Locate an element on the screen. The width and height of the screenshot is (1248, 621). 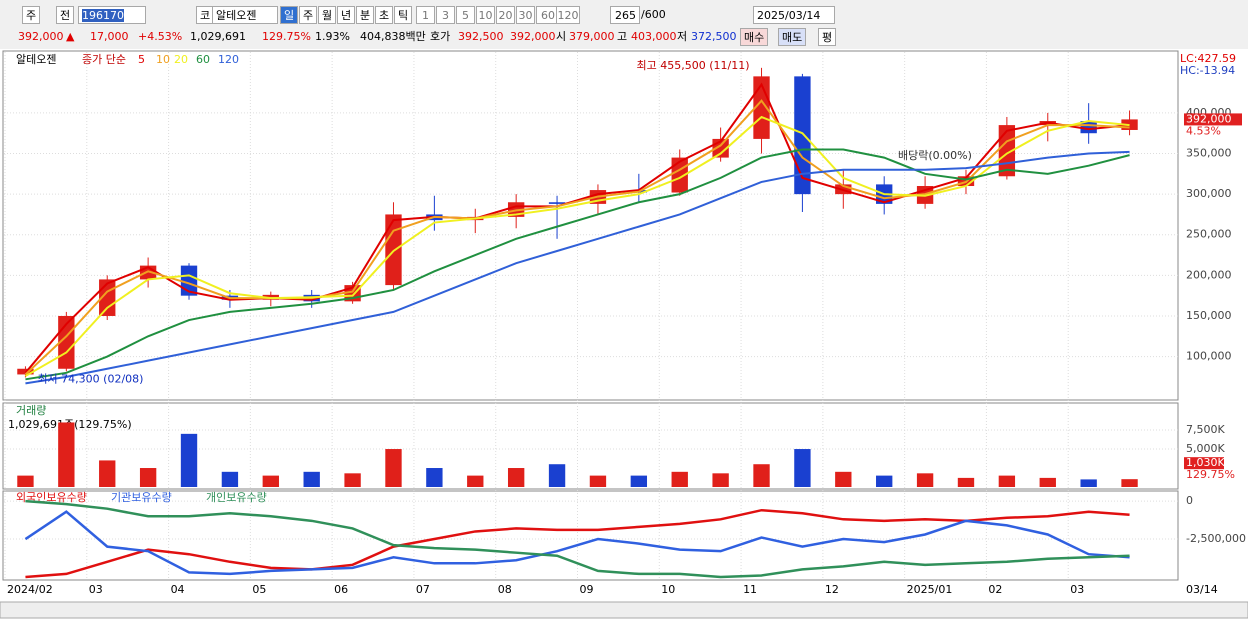
x-tick-label: 03 is located at coordinates (1077, 589).